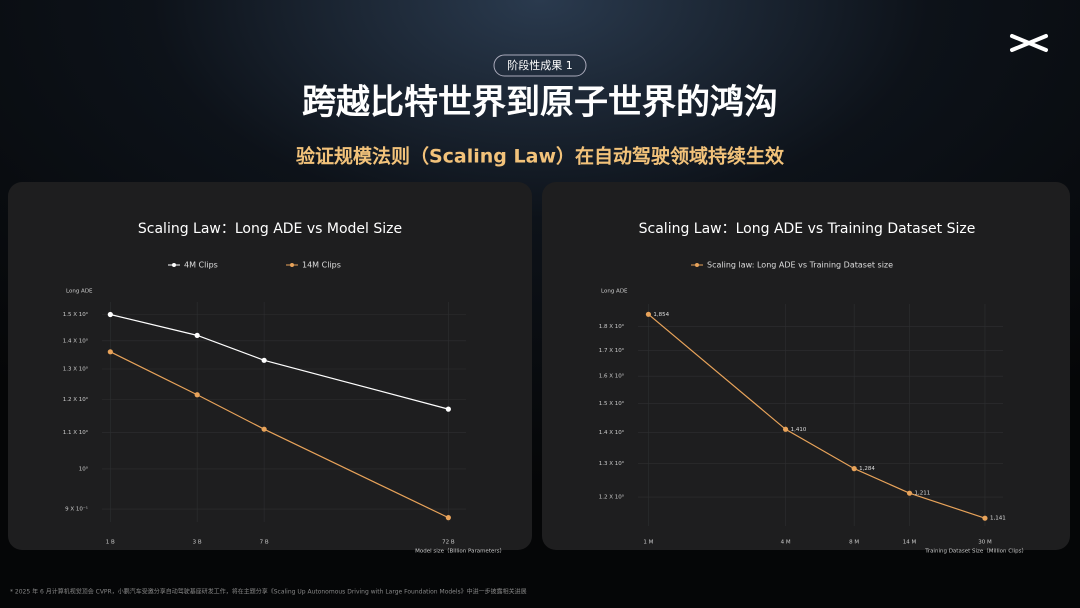 The image size is (1080, 608). Describe the element at coordinates (648, 543) in the screenshot. I see `x-tick-label: 1 M` at that location.